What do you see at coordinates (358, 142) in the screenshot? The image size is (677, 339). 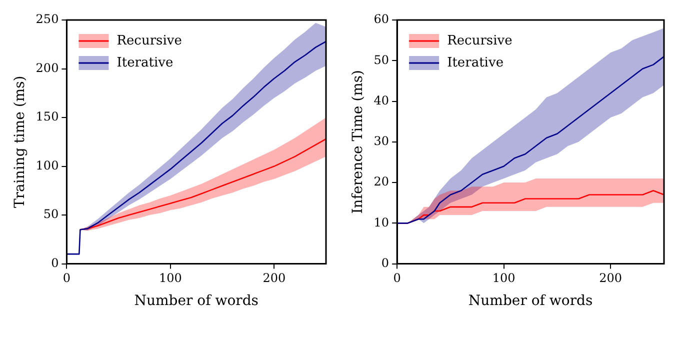 I see `y-axis-title: Inference Time (ms)` at bounding box center [358, 142].